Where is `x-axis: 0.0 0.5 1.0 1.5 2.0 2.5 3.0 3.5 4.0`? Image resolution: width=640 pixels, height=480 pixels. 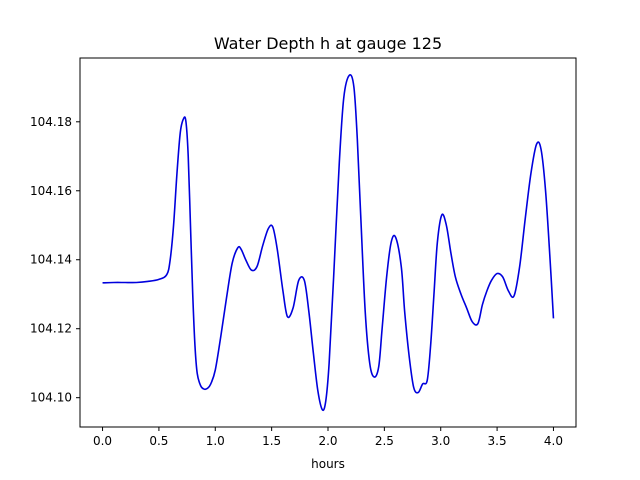
x-axis: 0.0 0.5 1.0 1.5 2.0 2.5 3.0 3.5 4.0 is located at coordinates (328, 437).